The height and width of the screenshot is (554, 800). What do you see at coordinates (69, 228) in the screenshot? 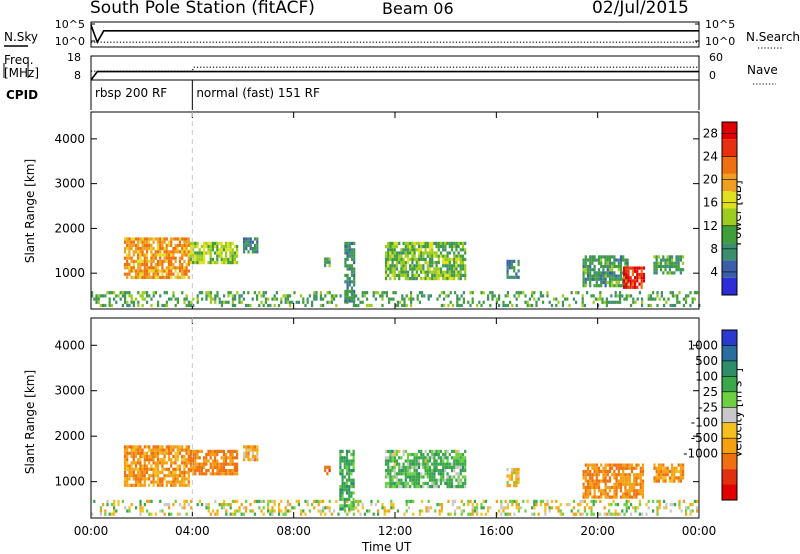
I see `power-ytick-label: 2000` at bounding box center [69, 228].